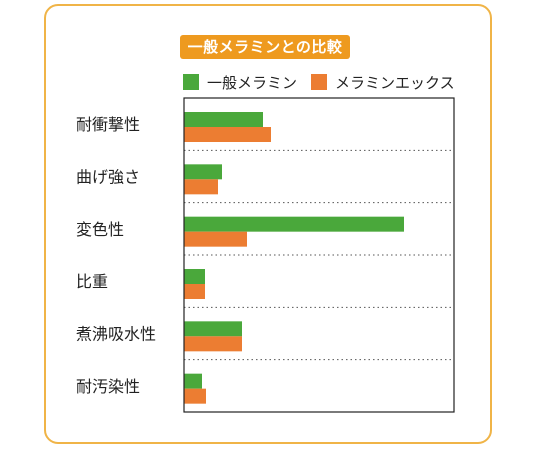 The image size is (540, 450). Describe the element at coordinates (108, 177) in the screenshot. I see `category-label: 曲げ強さ` at that location.